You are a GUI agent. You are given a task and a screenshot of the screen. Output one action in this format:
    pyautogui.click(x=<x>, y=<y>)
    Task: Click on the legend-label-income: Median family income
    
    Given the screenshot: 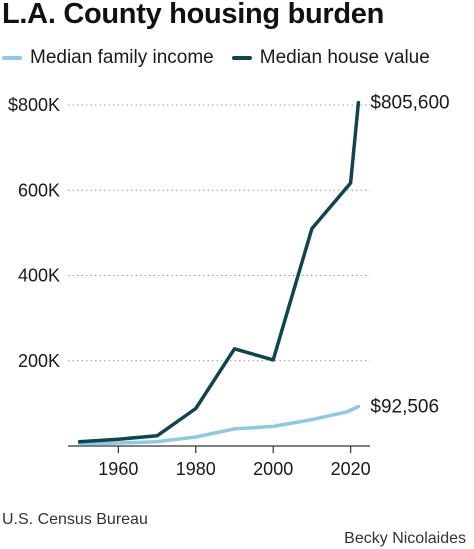 What is the action you would take?
    pyautogui.click(x=122, y=57)
    